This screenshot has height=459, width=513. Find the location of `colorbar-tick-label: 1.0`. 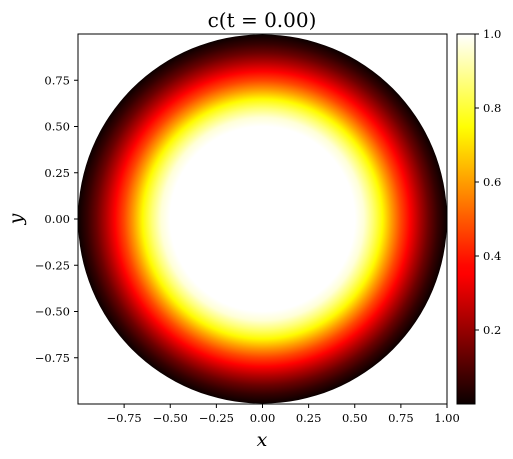

colorbar-tick-label: 1.0 is located at coordinates (492, 34).